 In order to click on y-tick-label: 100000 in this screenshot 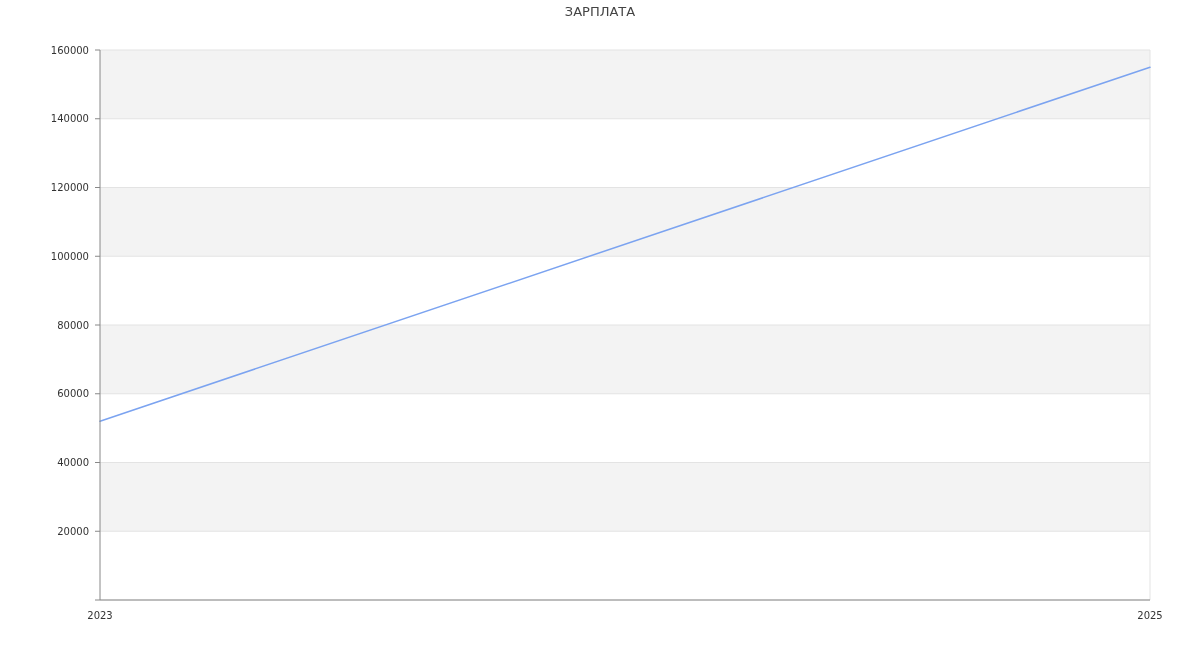, I will do `click(69, 256)`.